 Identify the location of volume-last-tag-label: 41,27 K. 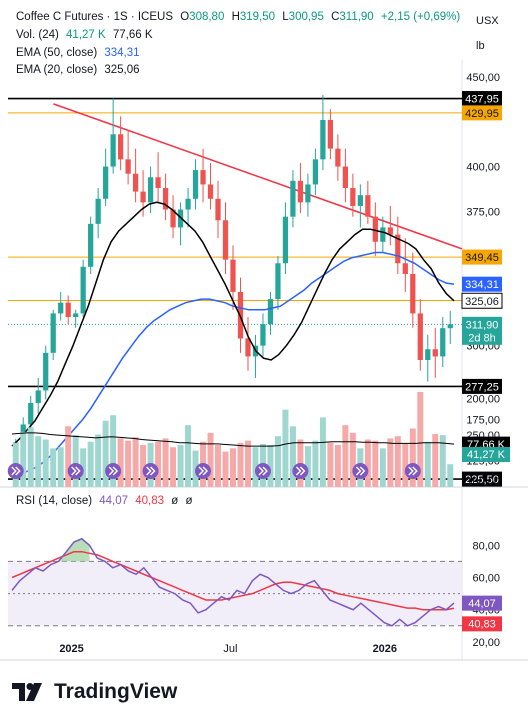
(486, 455).